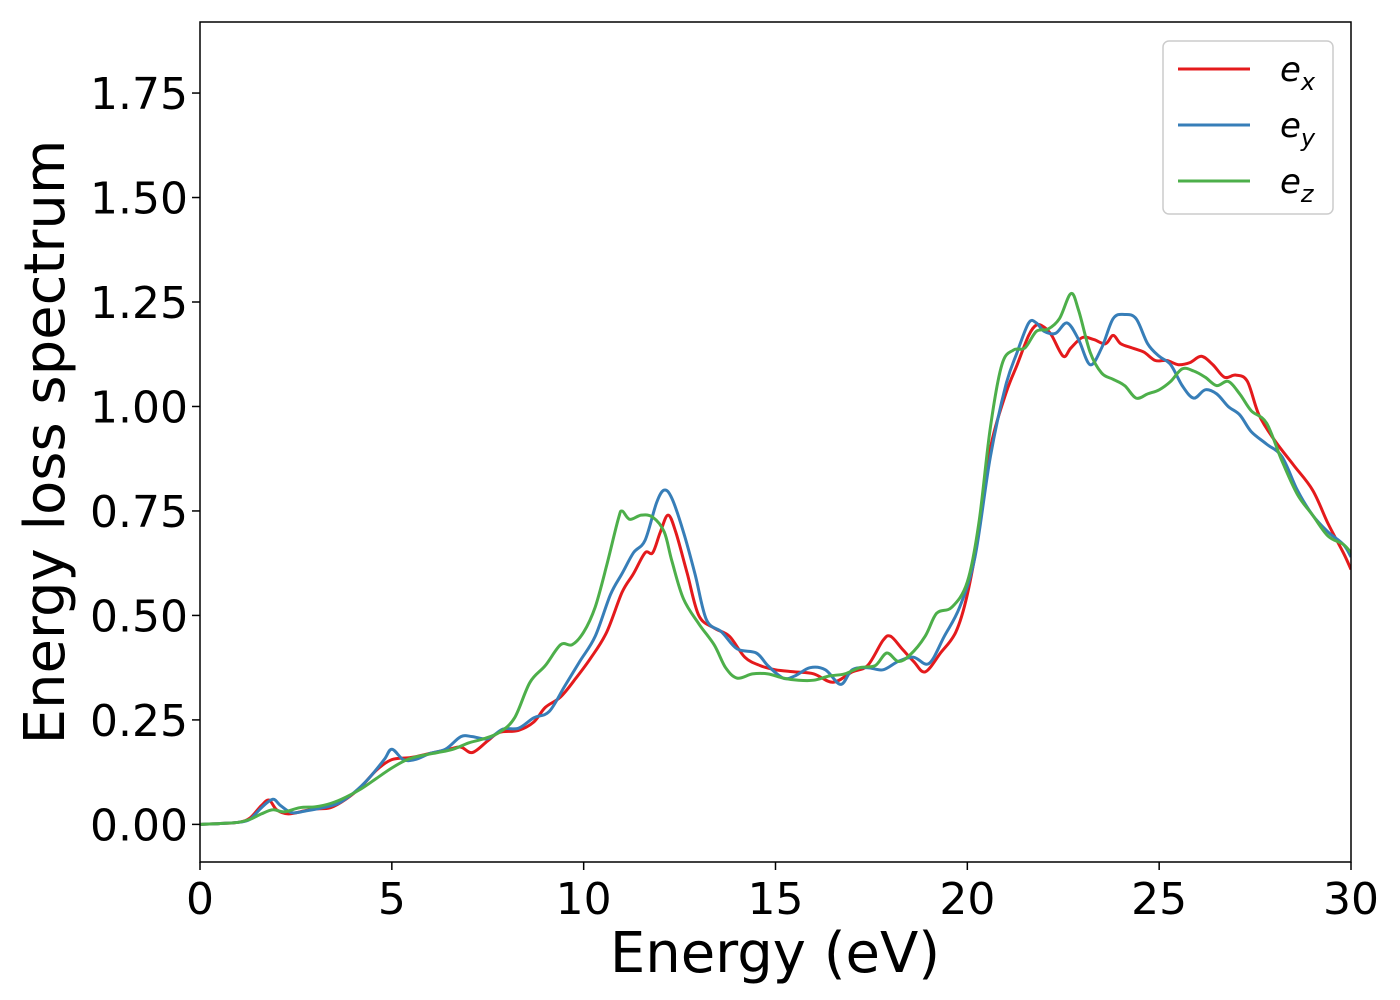 This screenshot has height=1000, width=1400. I want to click on y-tick-label: 0.75, so click(139, 512).